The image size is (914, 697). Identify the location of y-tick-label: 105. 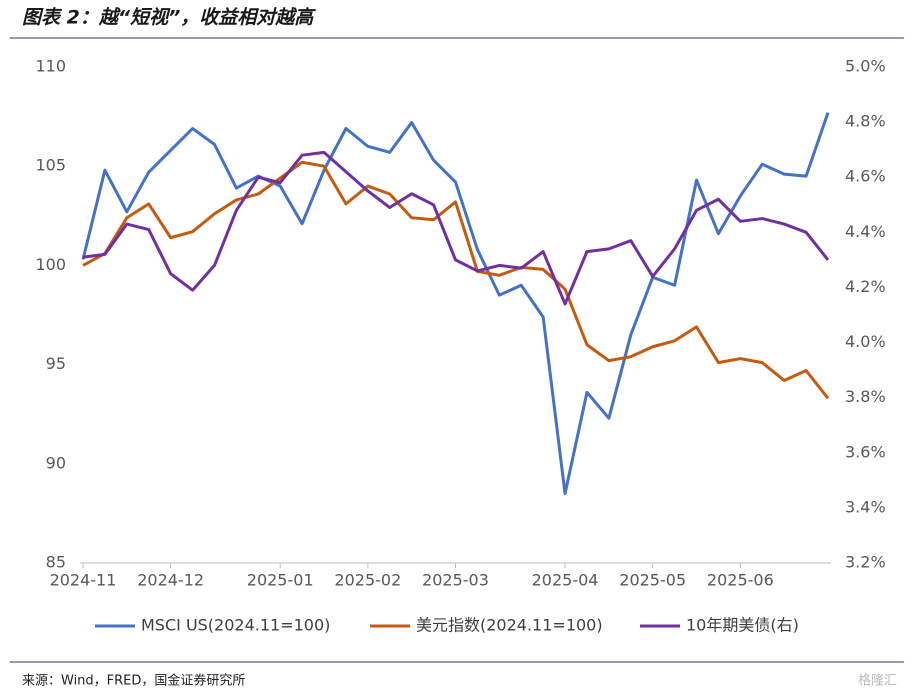
(50, 165).